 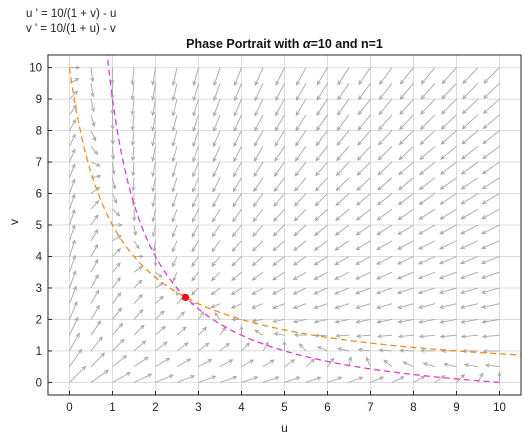 I want to click on y-tick-label: 0, so click(x=39, y=383).